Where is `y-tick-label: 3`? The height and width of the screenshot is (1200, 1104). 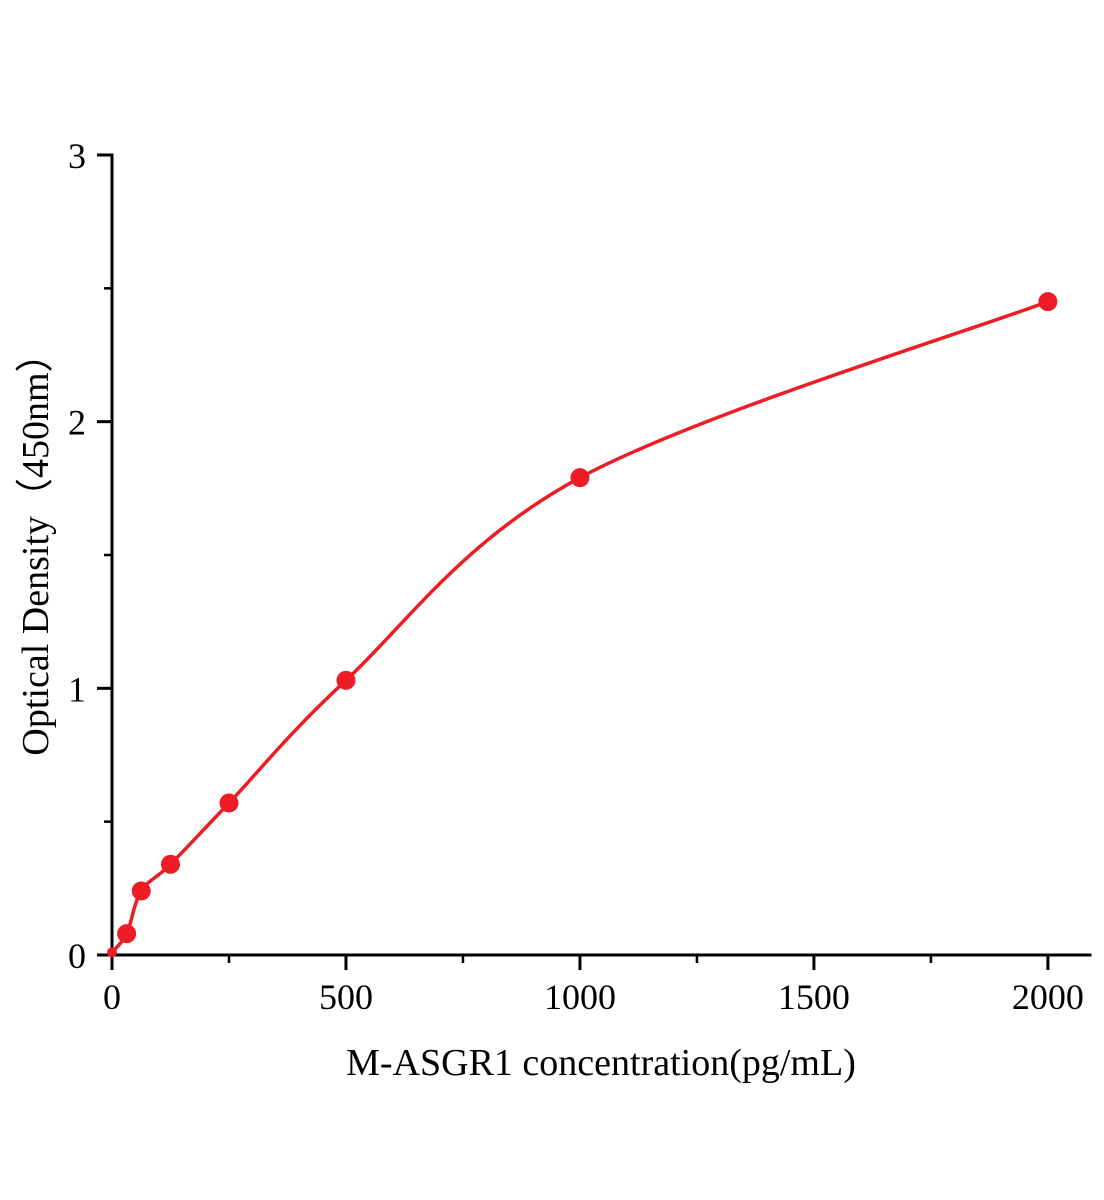
y-tick-label: 3 is located at coordinates (77, 156).